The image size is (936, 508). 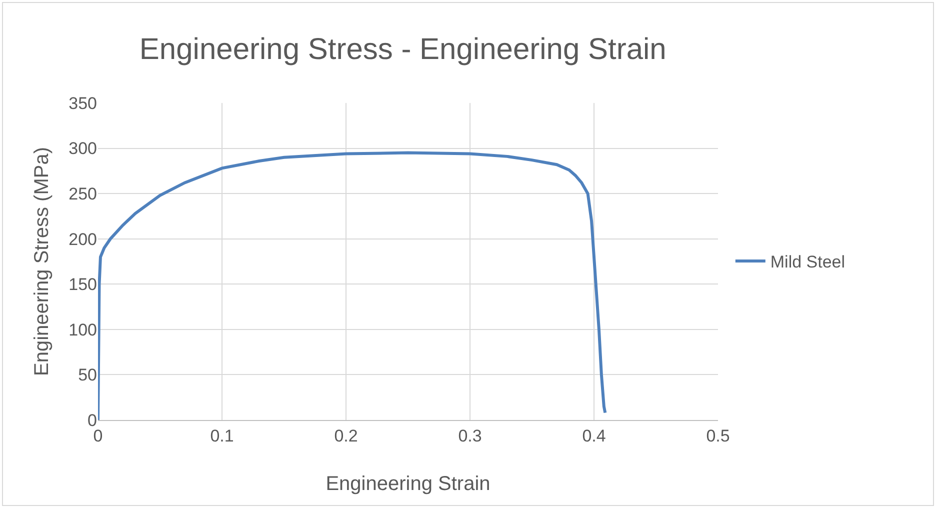 What do you see at coordinates (346, 436) in the screenshot?
I see `x-tick-label: 0.2` at bounding box center [346, 436].